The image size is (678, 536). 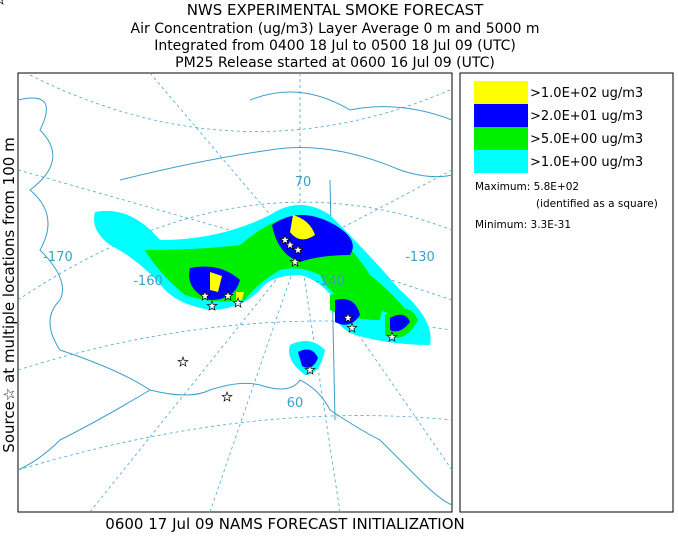 I want to click on maximum: Maximum: 5.8E+02, so click(x=527, y=187).